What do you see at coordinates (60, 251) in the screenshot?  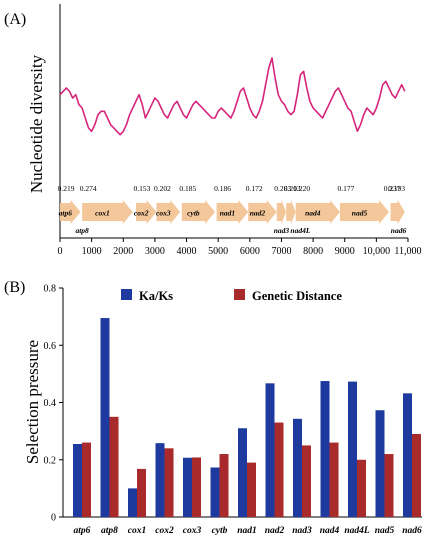 I see `panel-a-x-tick-label: 0` at bounding box center [60, 251].